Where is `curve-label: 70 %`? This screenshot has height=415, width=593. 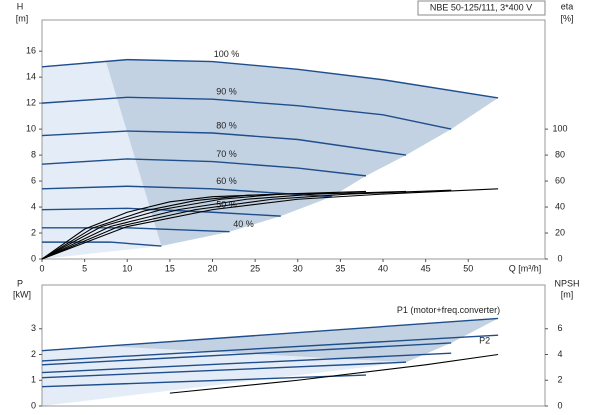
curve-label: 70 % is located at coordinates (226, 154).